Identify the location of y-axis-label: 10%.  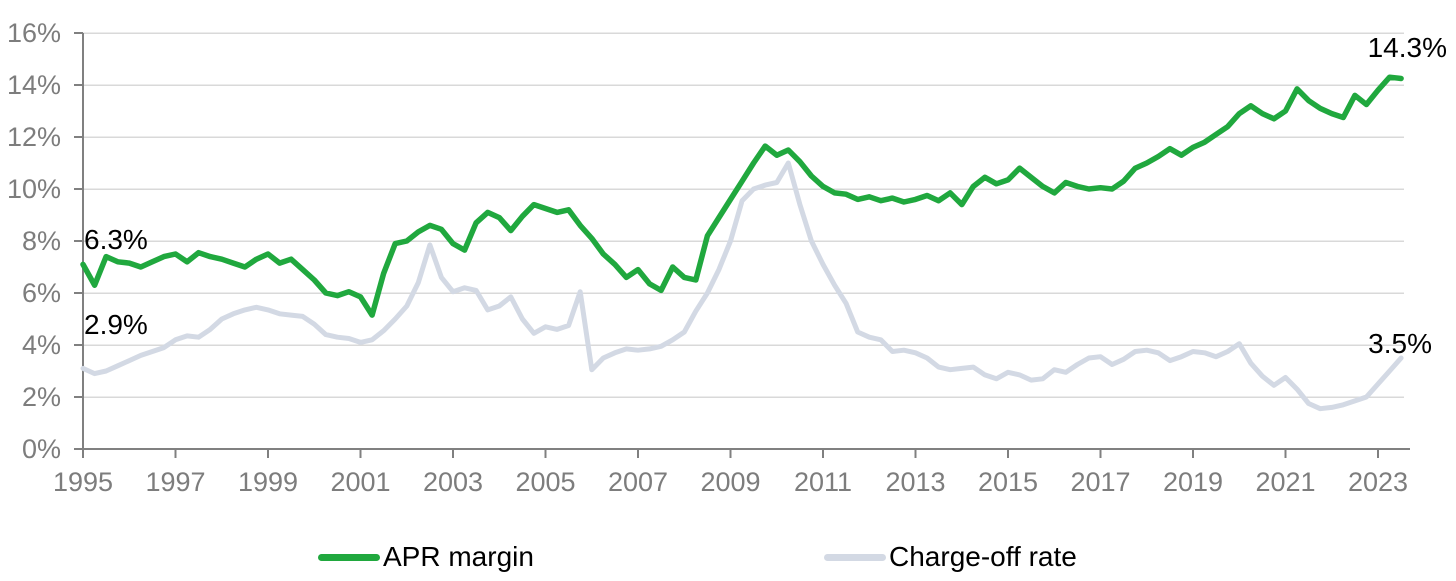
(34, 189).